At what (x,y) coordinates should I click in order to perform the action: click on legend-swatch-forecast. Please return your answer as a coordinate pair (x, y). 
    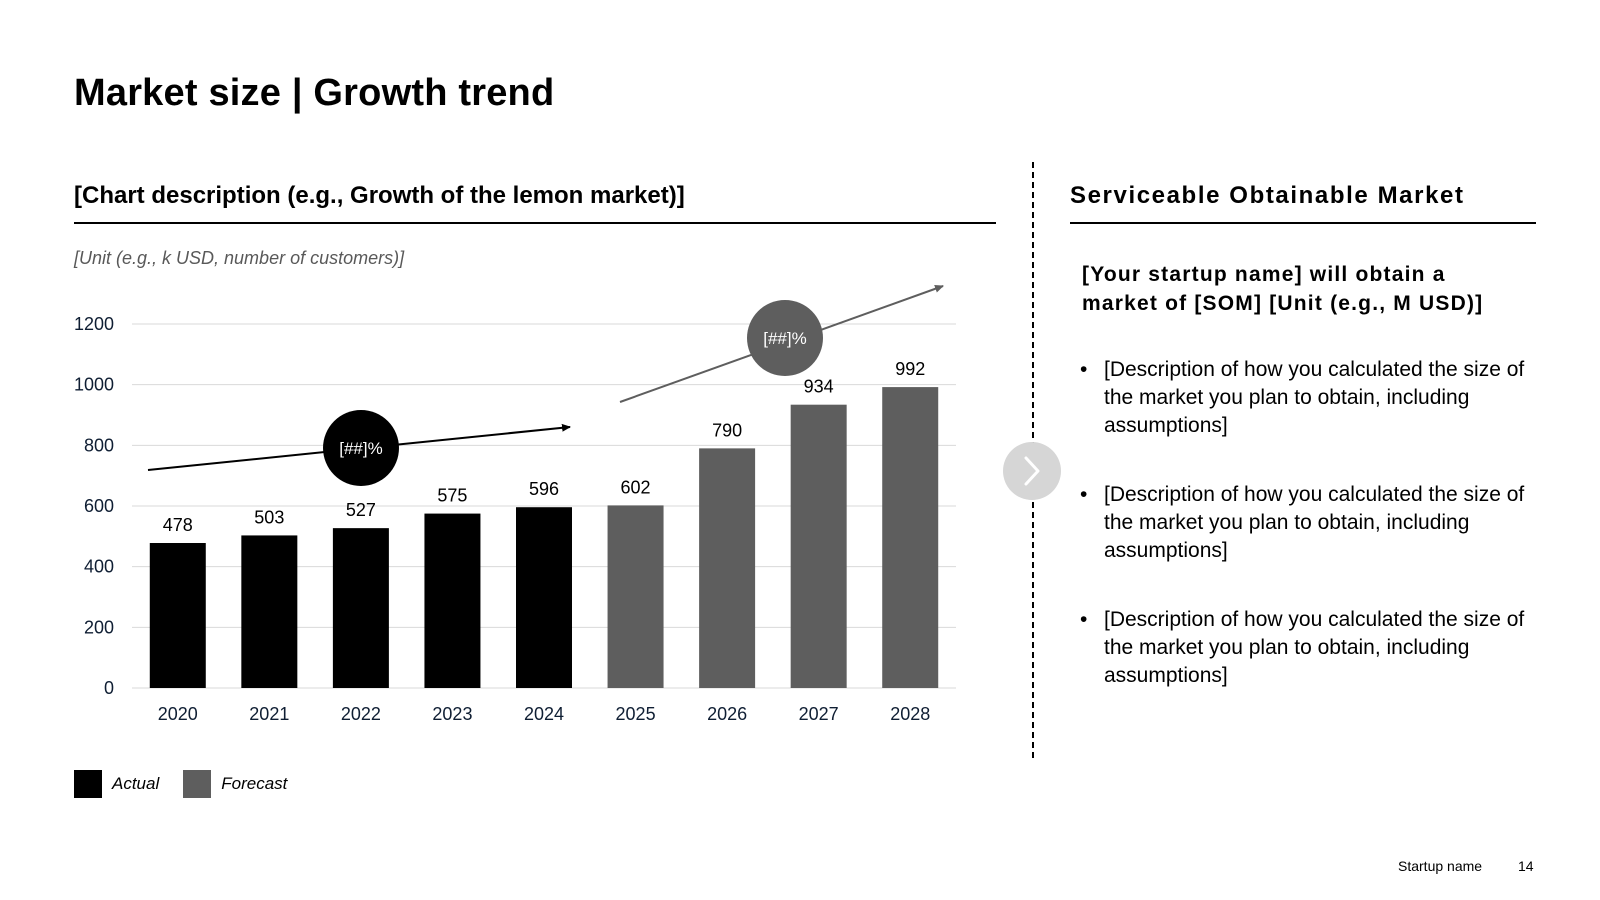
    Looking at the image, I should click on (197, 784).